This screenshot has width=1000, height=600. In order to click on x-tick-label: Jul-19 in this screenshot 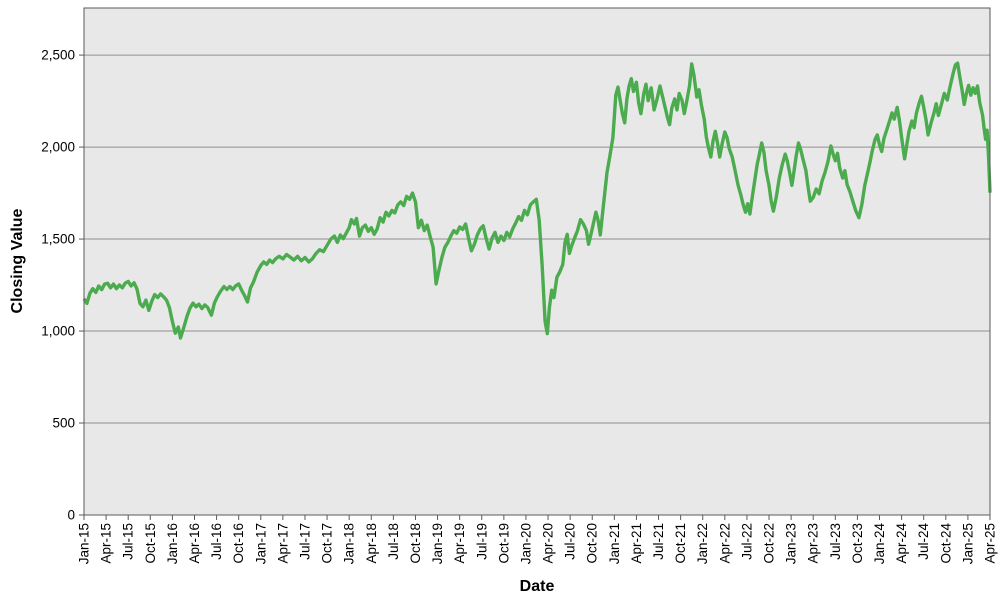, I will do `click(481, 541)`.